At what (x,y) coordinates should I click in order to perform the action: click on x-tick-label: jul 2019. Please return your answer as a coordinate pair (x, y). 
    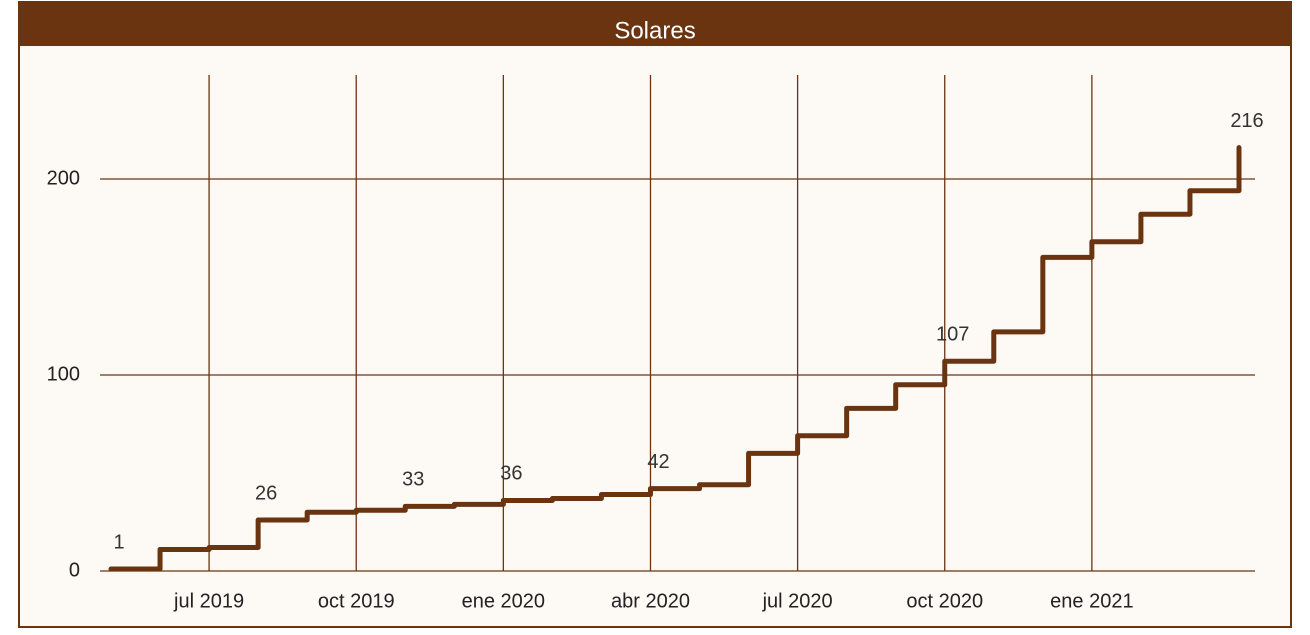
    Looking at the image, I should click on (208, 601).